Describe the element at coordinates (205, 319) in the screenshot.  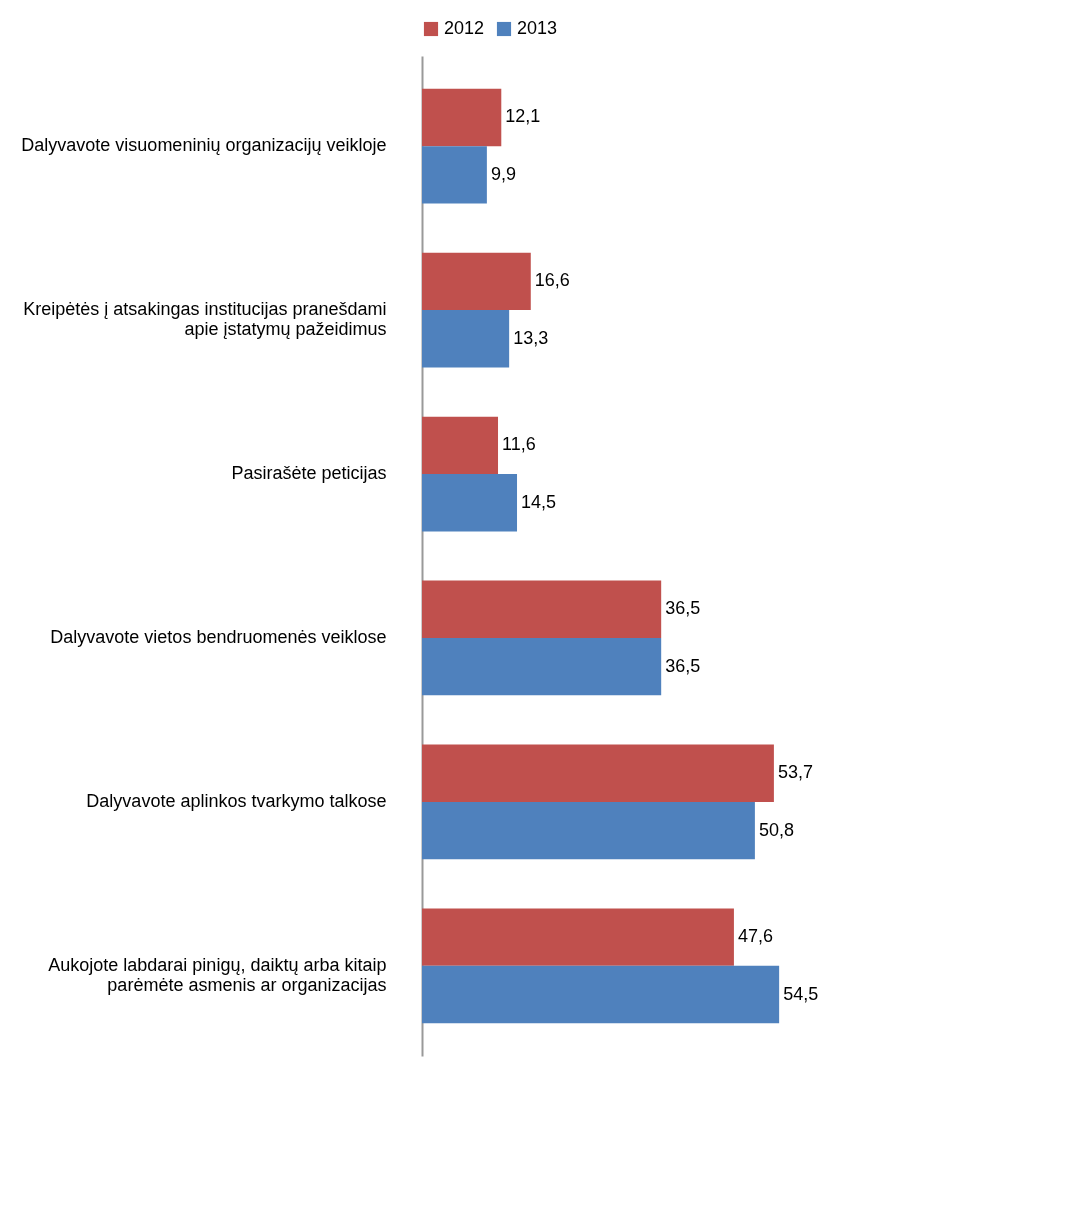
I see `y-tick-label: Kreipėtės į atsakingas institucijas pranešdami apie įstatymų pažeidimus` at that location.